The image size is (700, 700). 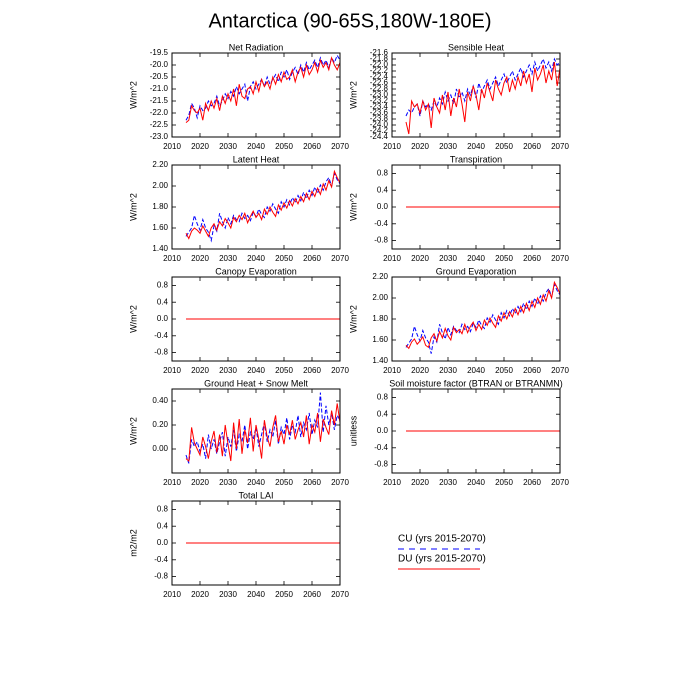 I want to click on y-tick-label: -23.8, so click(x=379, y=118).